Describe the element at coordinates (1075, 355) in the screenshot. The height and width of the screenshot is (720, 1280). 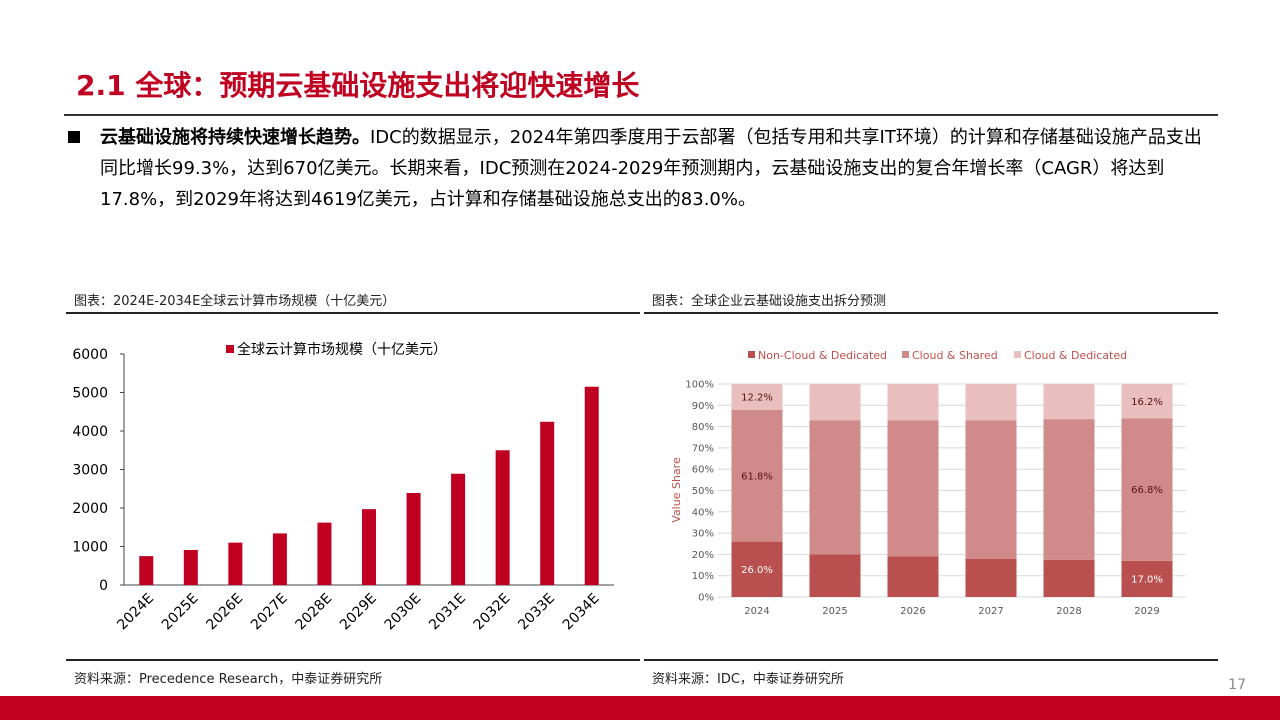
I see `legend-label: Cloud & Dedicated` at that location.